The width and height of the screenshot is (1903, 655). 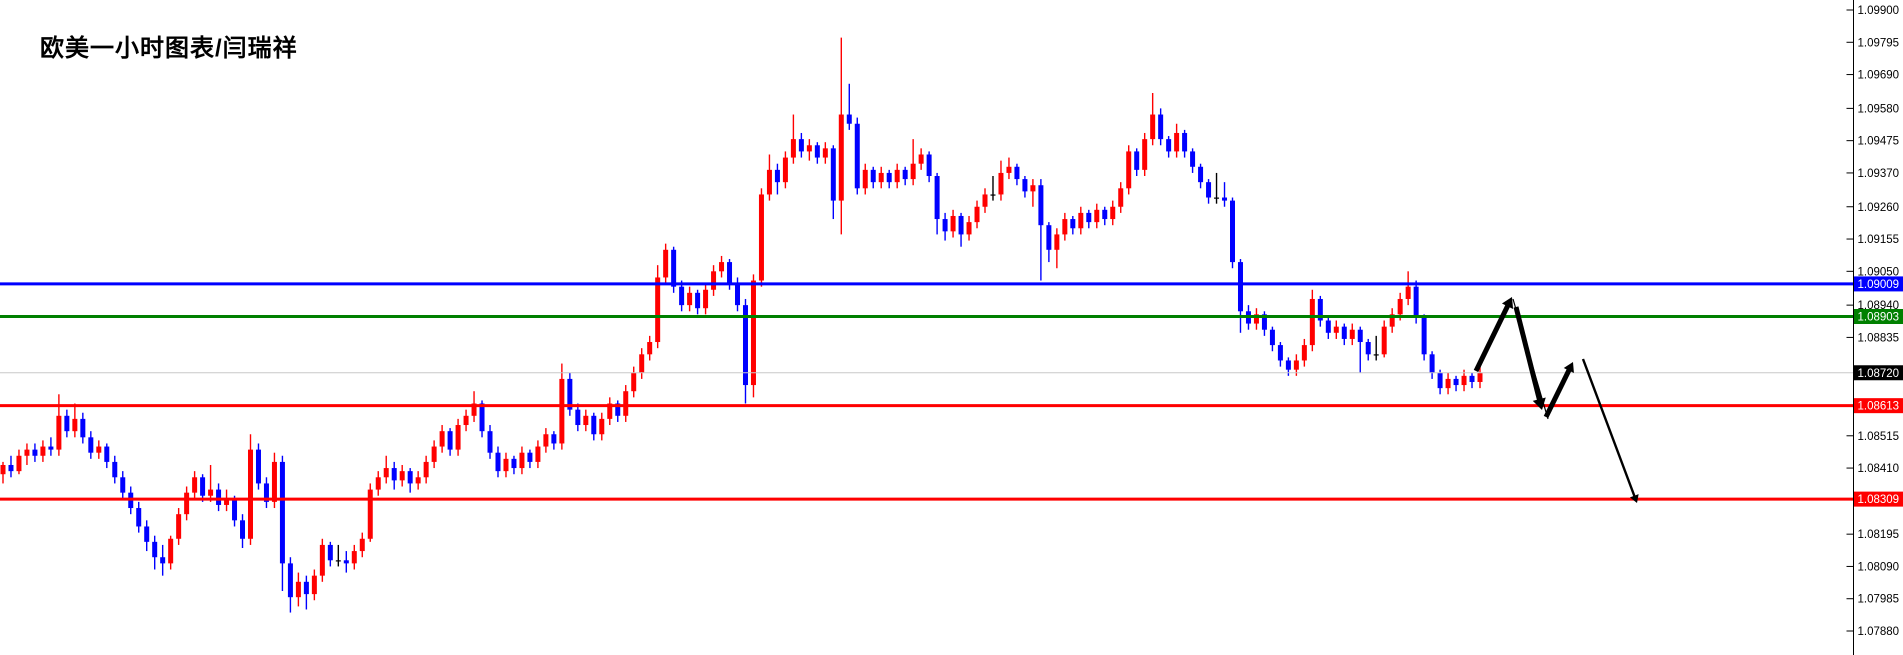 I want to click on axis-tick-label: 1.09050, so click(x=1879, y=272).